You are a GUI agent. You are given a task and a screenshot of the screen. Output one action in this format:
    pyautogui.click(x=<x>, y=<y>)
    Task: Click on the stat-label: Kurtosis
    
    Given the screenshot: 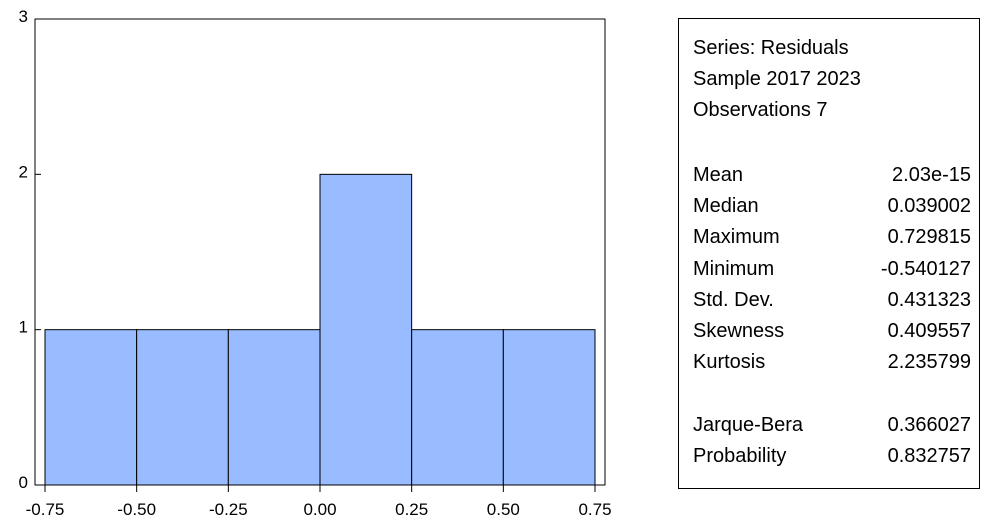 What is the action you would take?
    pyautogui.click(x=729, y=362)
    